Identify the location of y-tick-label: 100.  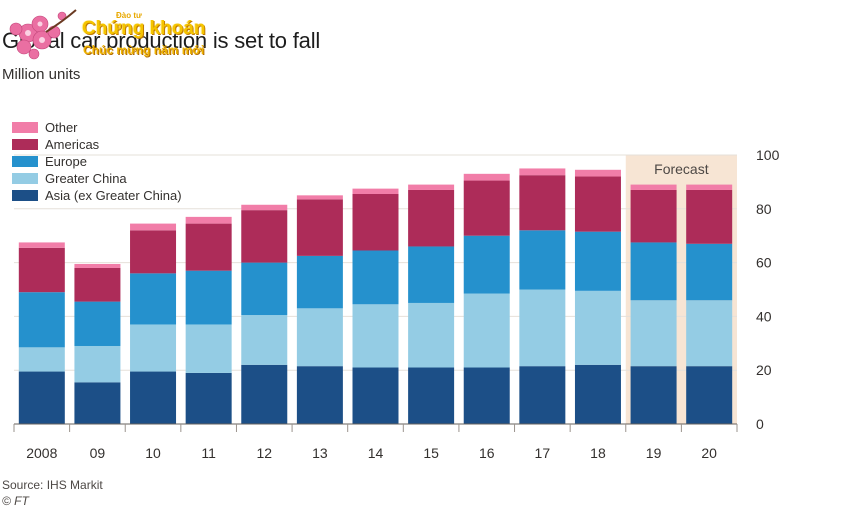
(768, 155).